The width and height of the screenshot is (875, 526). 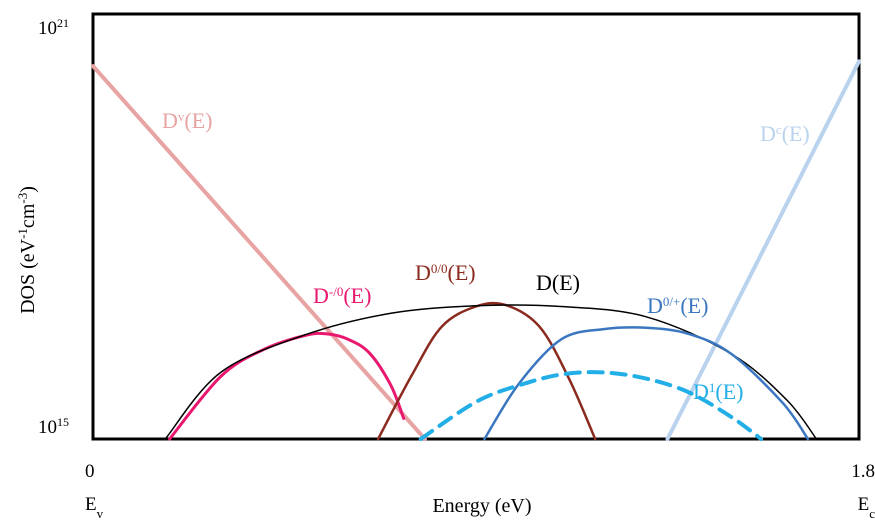 I want to click on y-axis-label: DOS (eV-1cm-3), so click(x=27, y=250).